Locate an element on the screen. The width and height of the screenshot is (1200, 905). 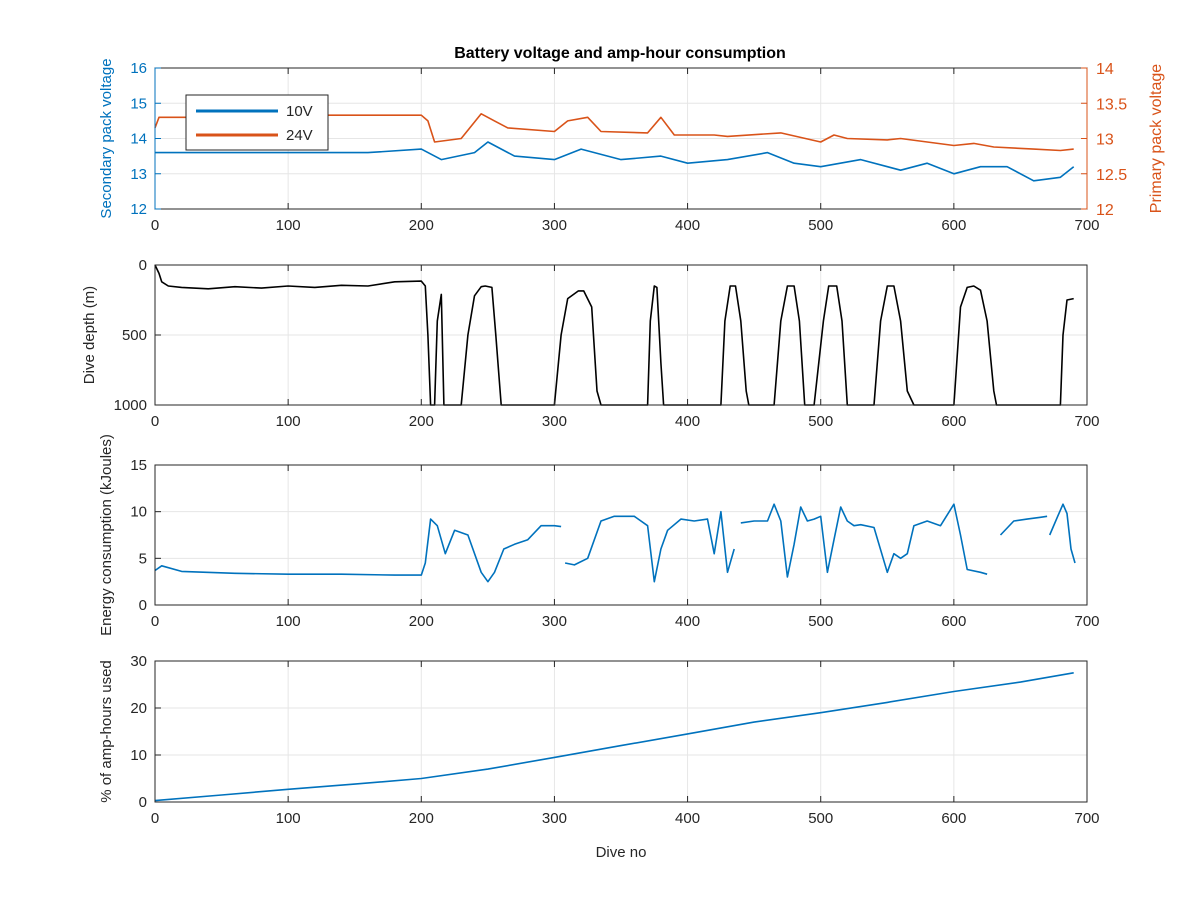
y-right-tick-label: 12 is located at coordinates (1105, 210).